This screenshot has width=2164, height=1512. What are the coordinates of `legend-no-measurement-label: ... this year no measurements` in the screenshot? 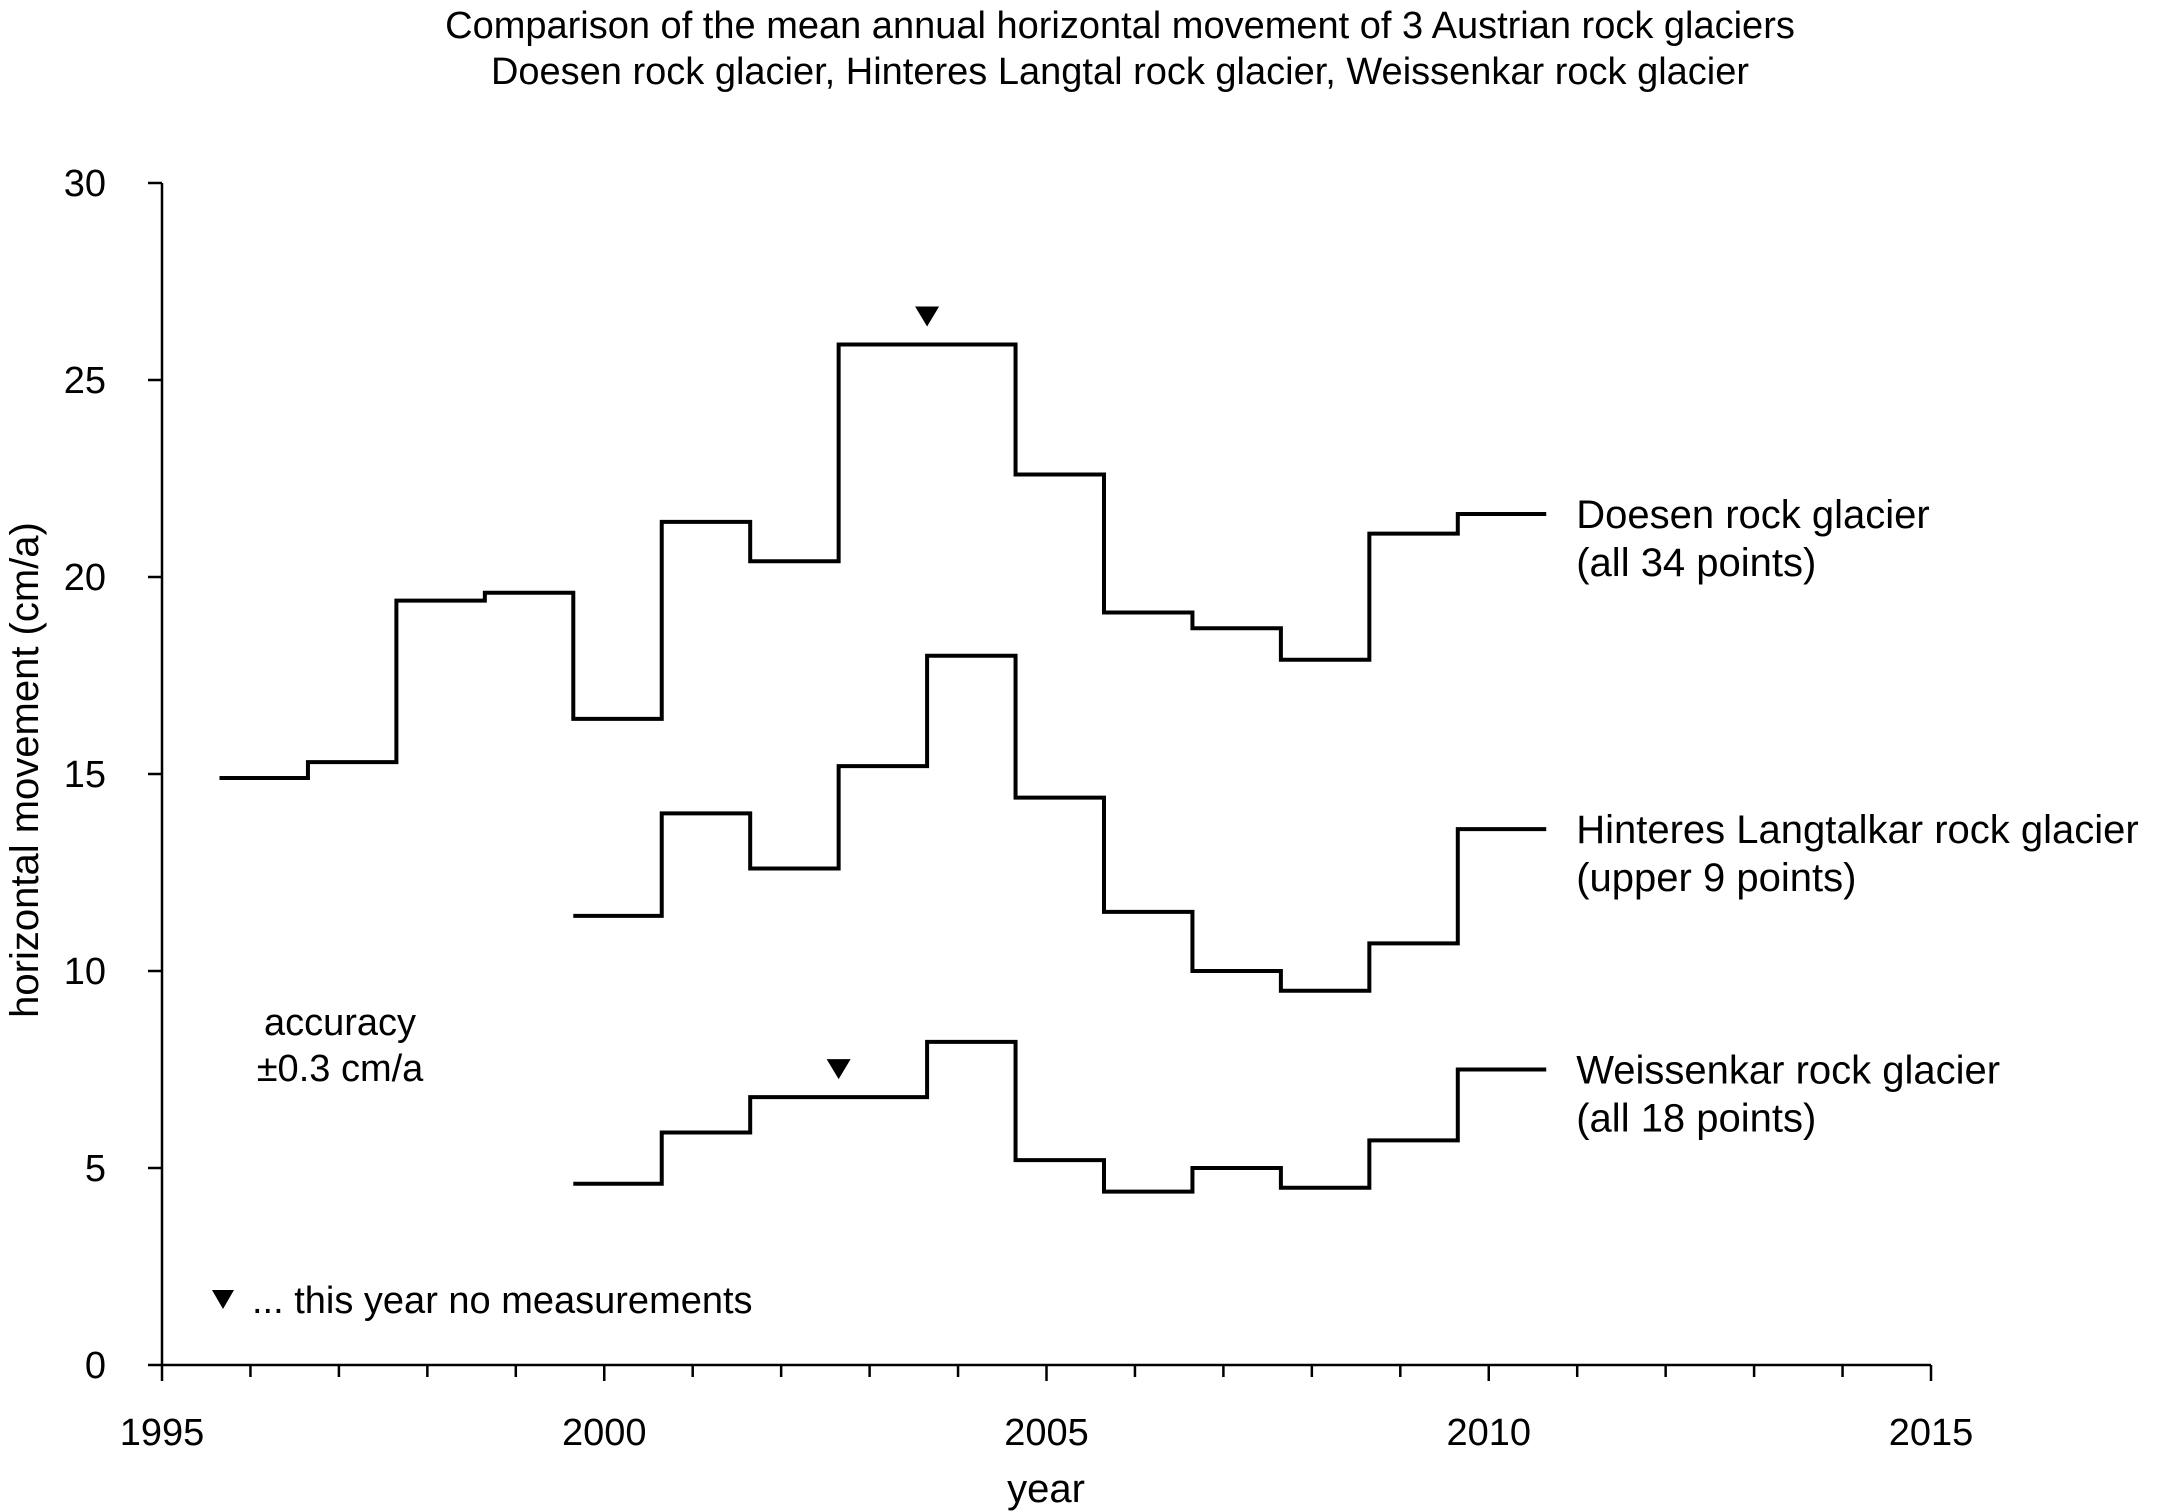 It's located at (502, 1301).